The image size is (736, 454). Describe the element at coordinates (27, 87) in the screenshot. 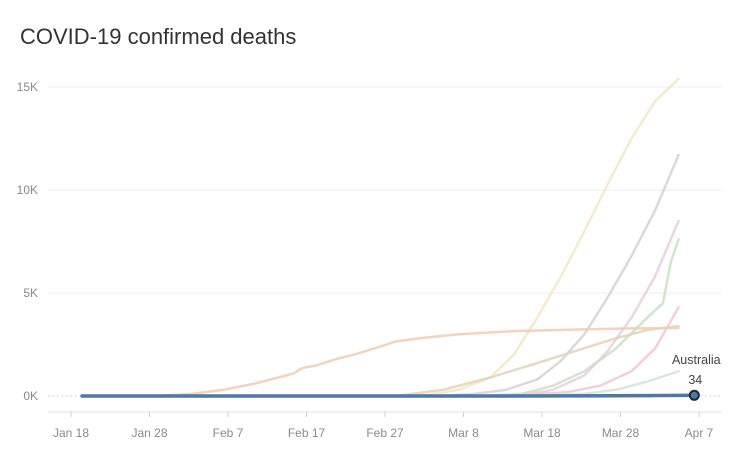

I see `y-tick-label: 15K` at that location.